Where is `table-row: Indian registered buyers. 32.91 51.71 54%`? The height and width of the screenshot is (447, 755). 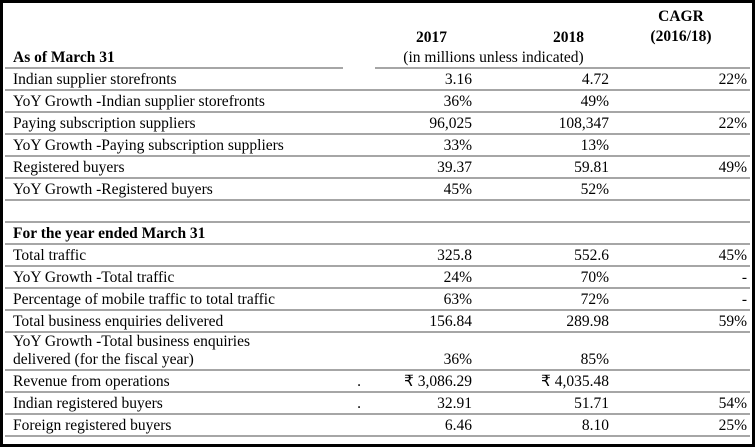
table-row: Indian registered buyers. 32.91 51.71 54% is located at coordinates (377, 403).